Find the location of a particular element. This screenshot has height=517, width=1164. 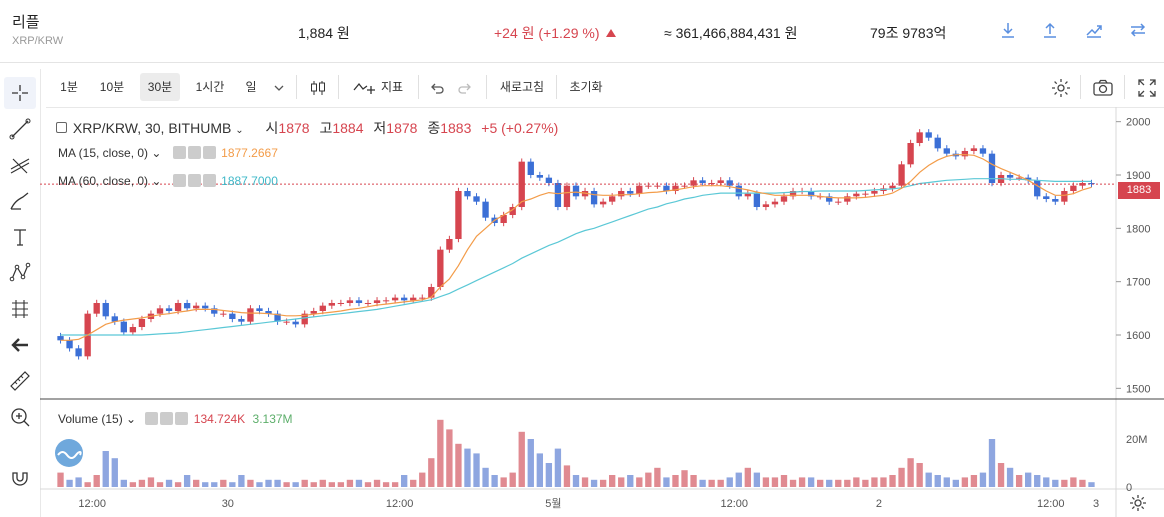

download-icon is located at coordinates (1008, 30).